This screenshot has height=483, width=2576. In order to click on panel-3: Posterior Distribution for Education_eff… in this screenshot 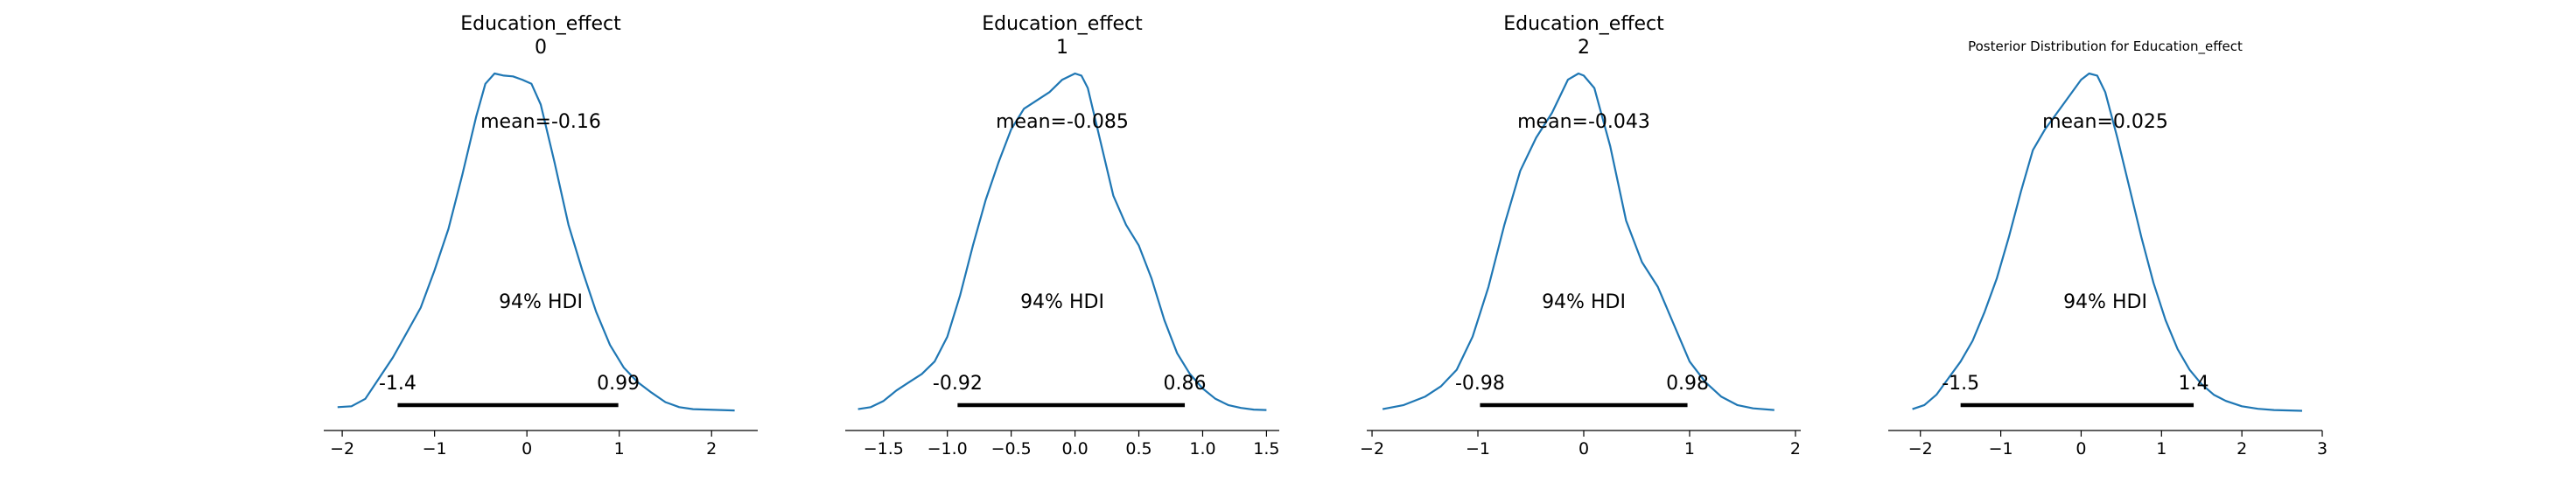, I will do `click(2108, 248)`.